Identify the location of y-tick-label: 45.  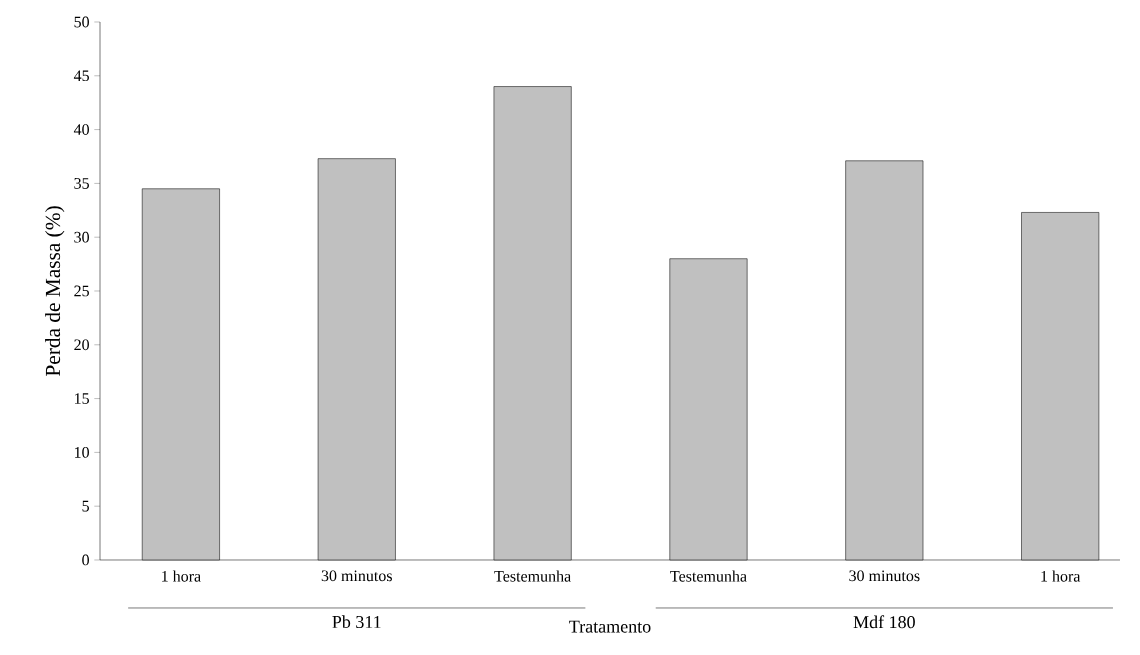
(81, 76).